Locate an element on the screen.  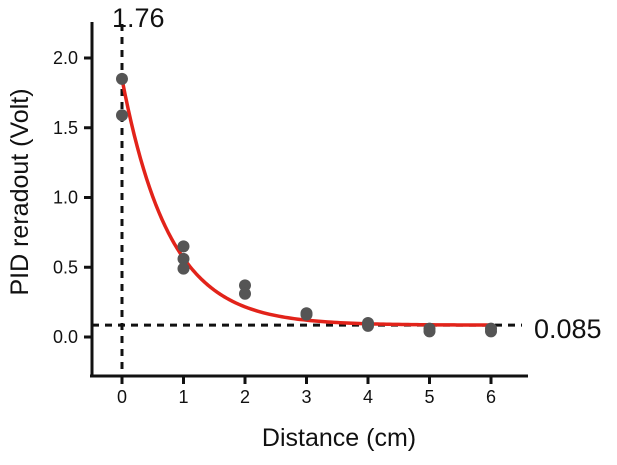
x-ticks: 0 1 2 3 4 5 6 is located at coordinates (306, 391).